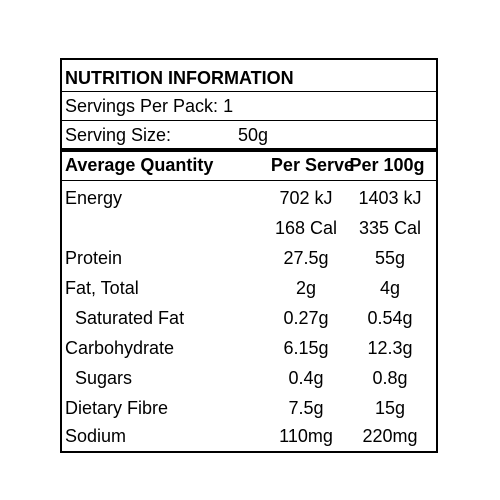 The width and height of the screenshot is (500, 500). What do you see at coordinates (390, 258) in the screenshot?
I see `nutrient-per-100g: 55g` at bounding box center [390, 258].